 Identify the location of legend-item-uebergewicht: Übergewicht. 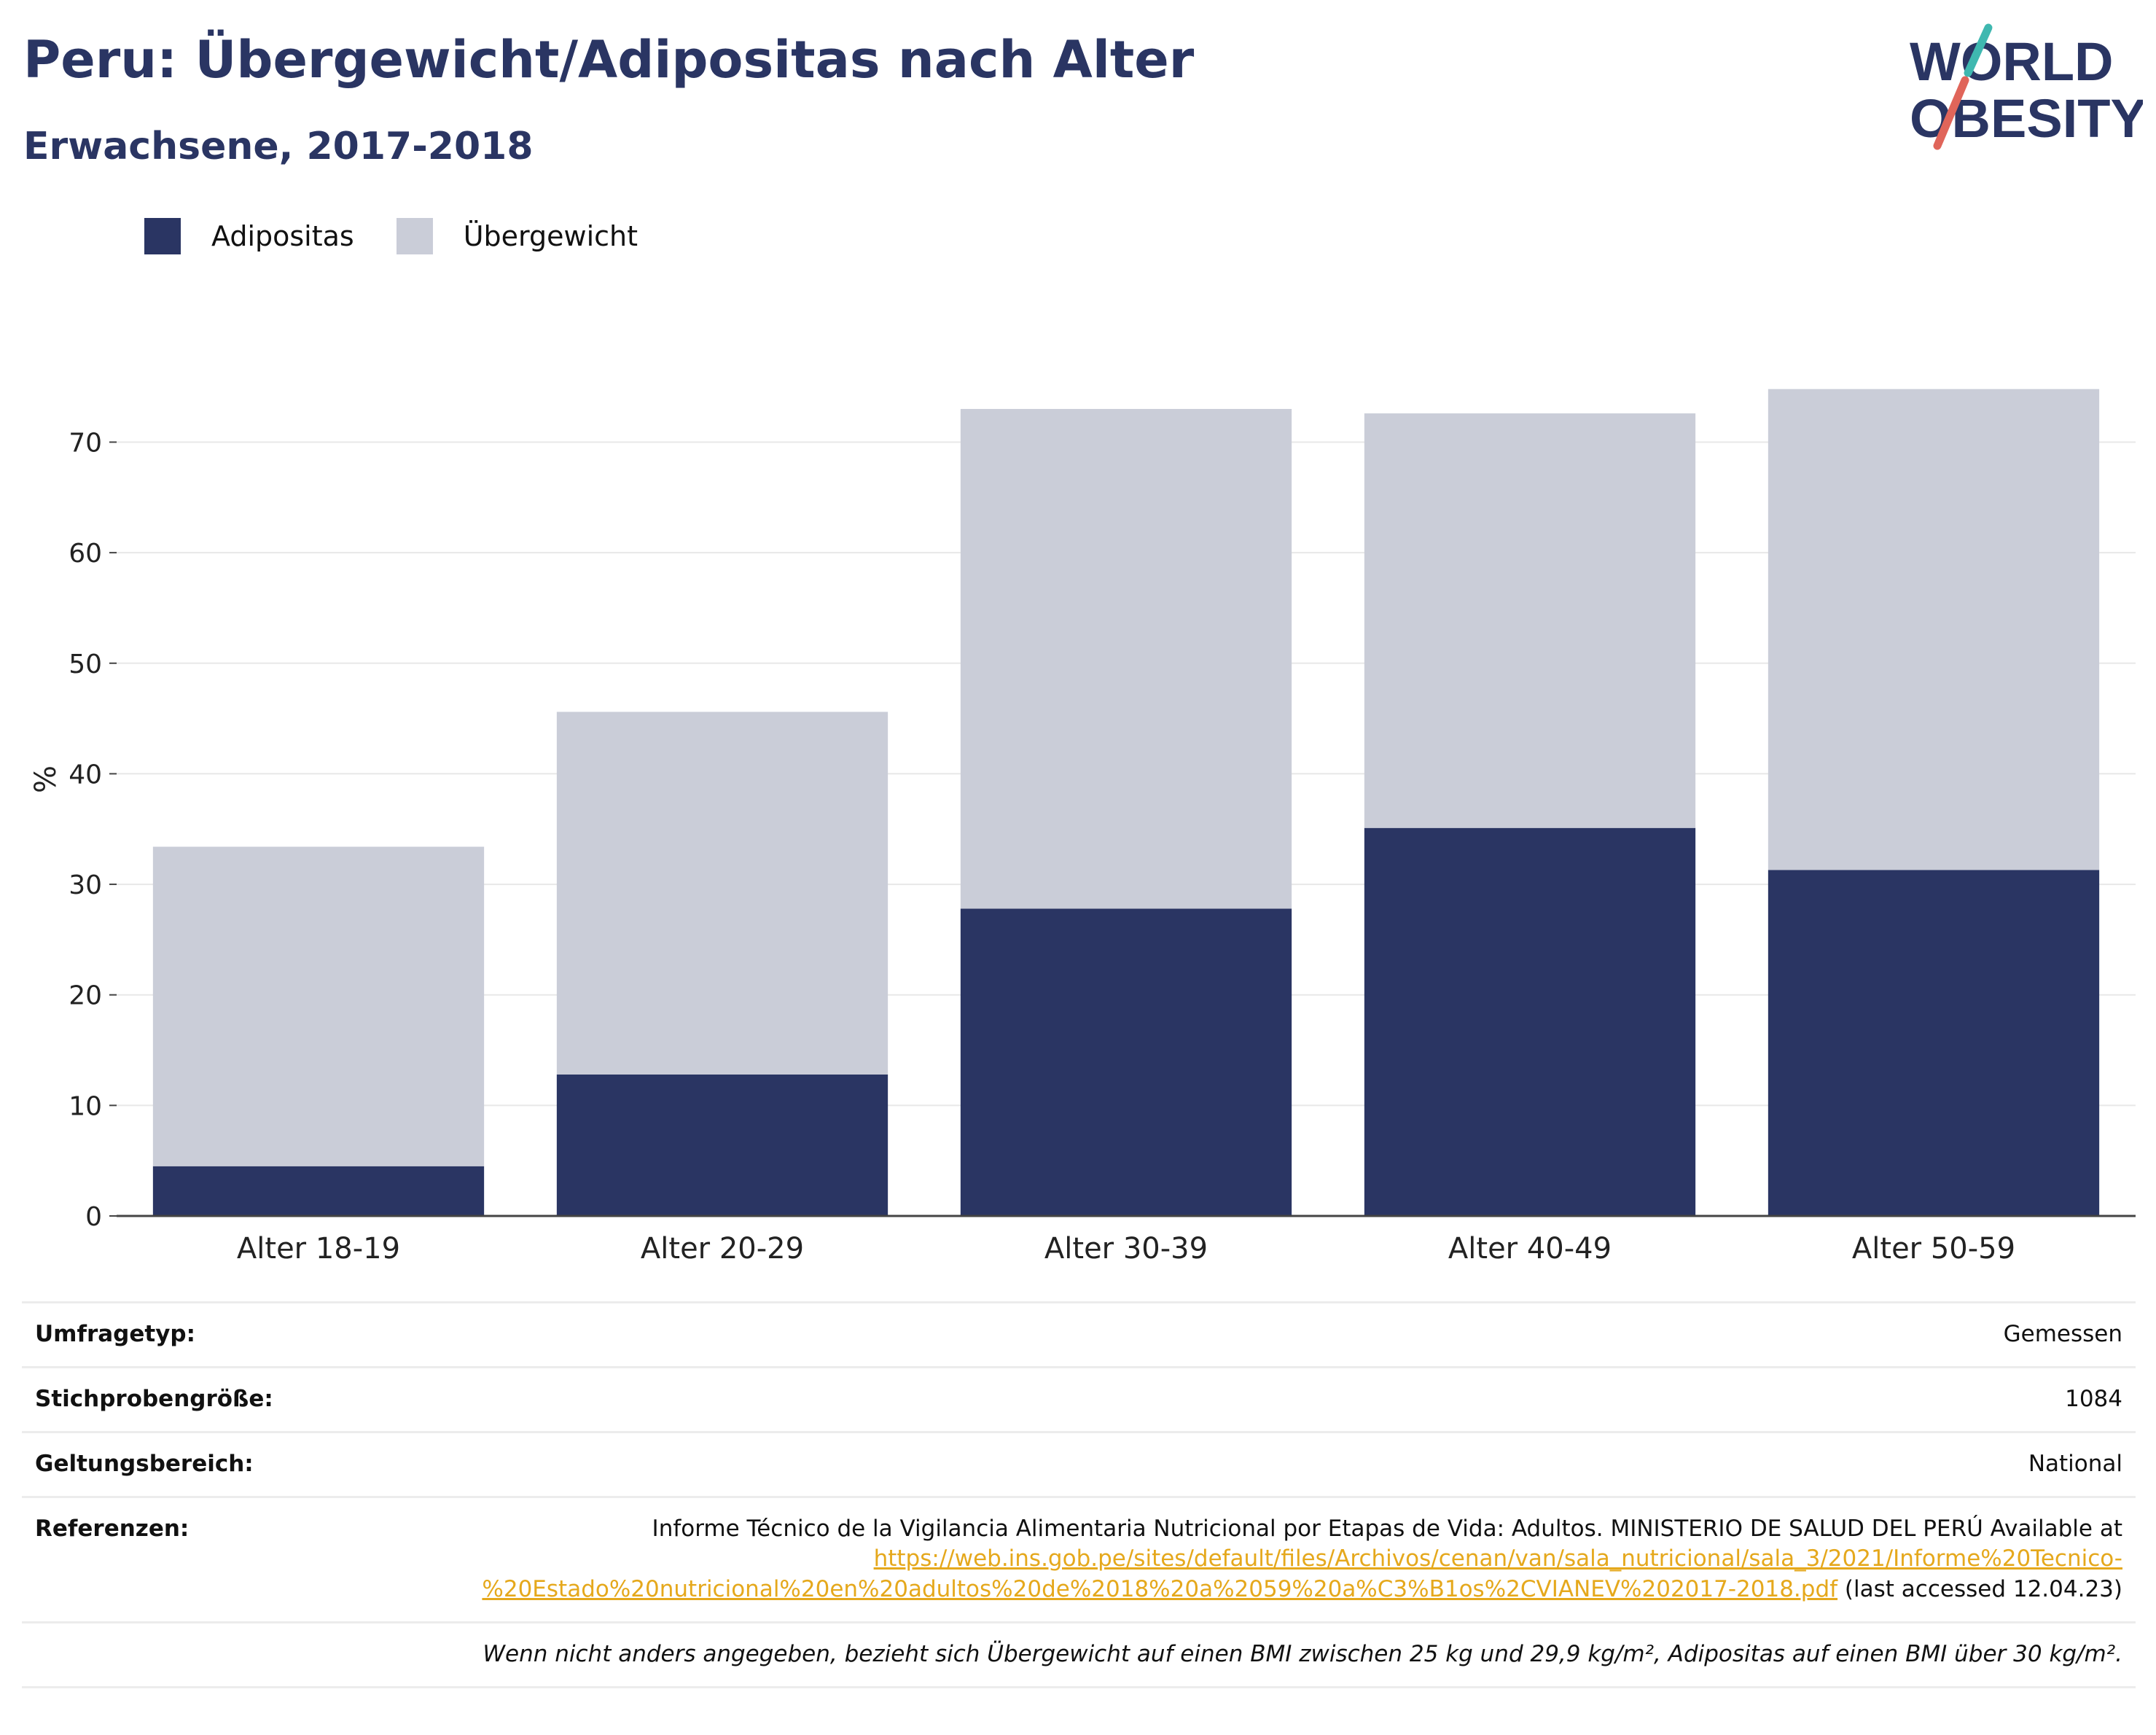
(517, 236).